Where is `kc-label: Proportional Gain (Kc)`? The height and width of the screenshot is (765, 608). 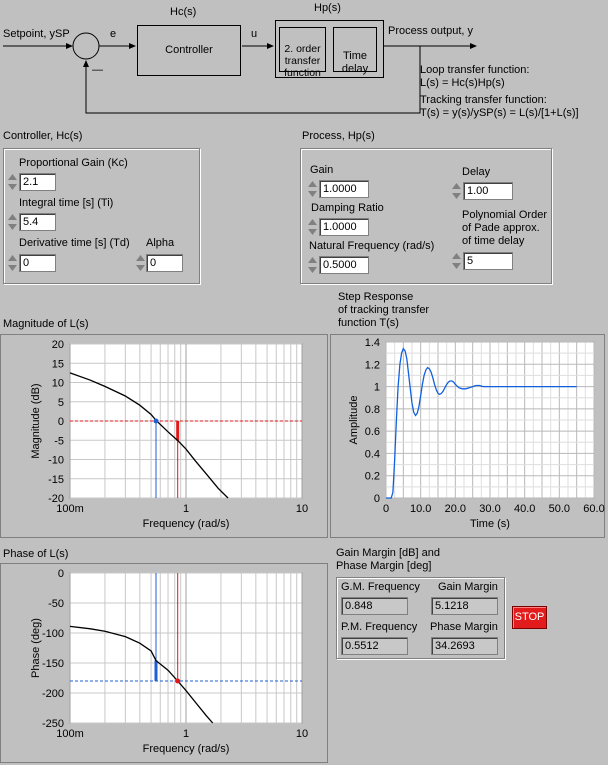
kc-label: Proportional Gain (Kc) is located at coordinates (73, 163).